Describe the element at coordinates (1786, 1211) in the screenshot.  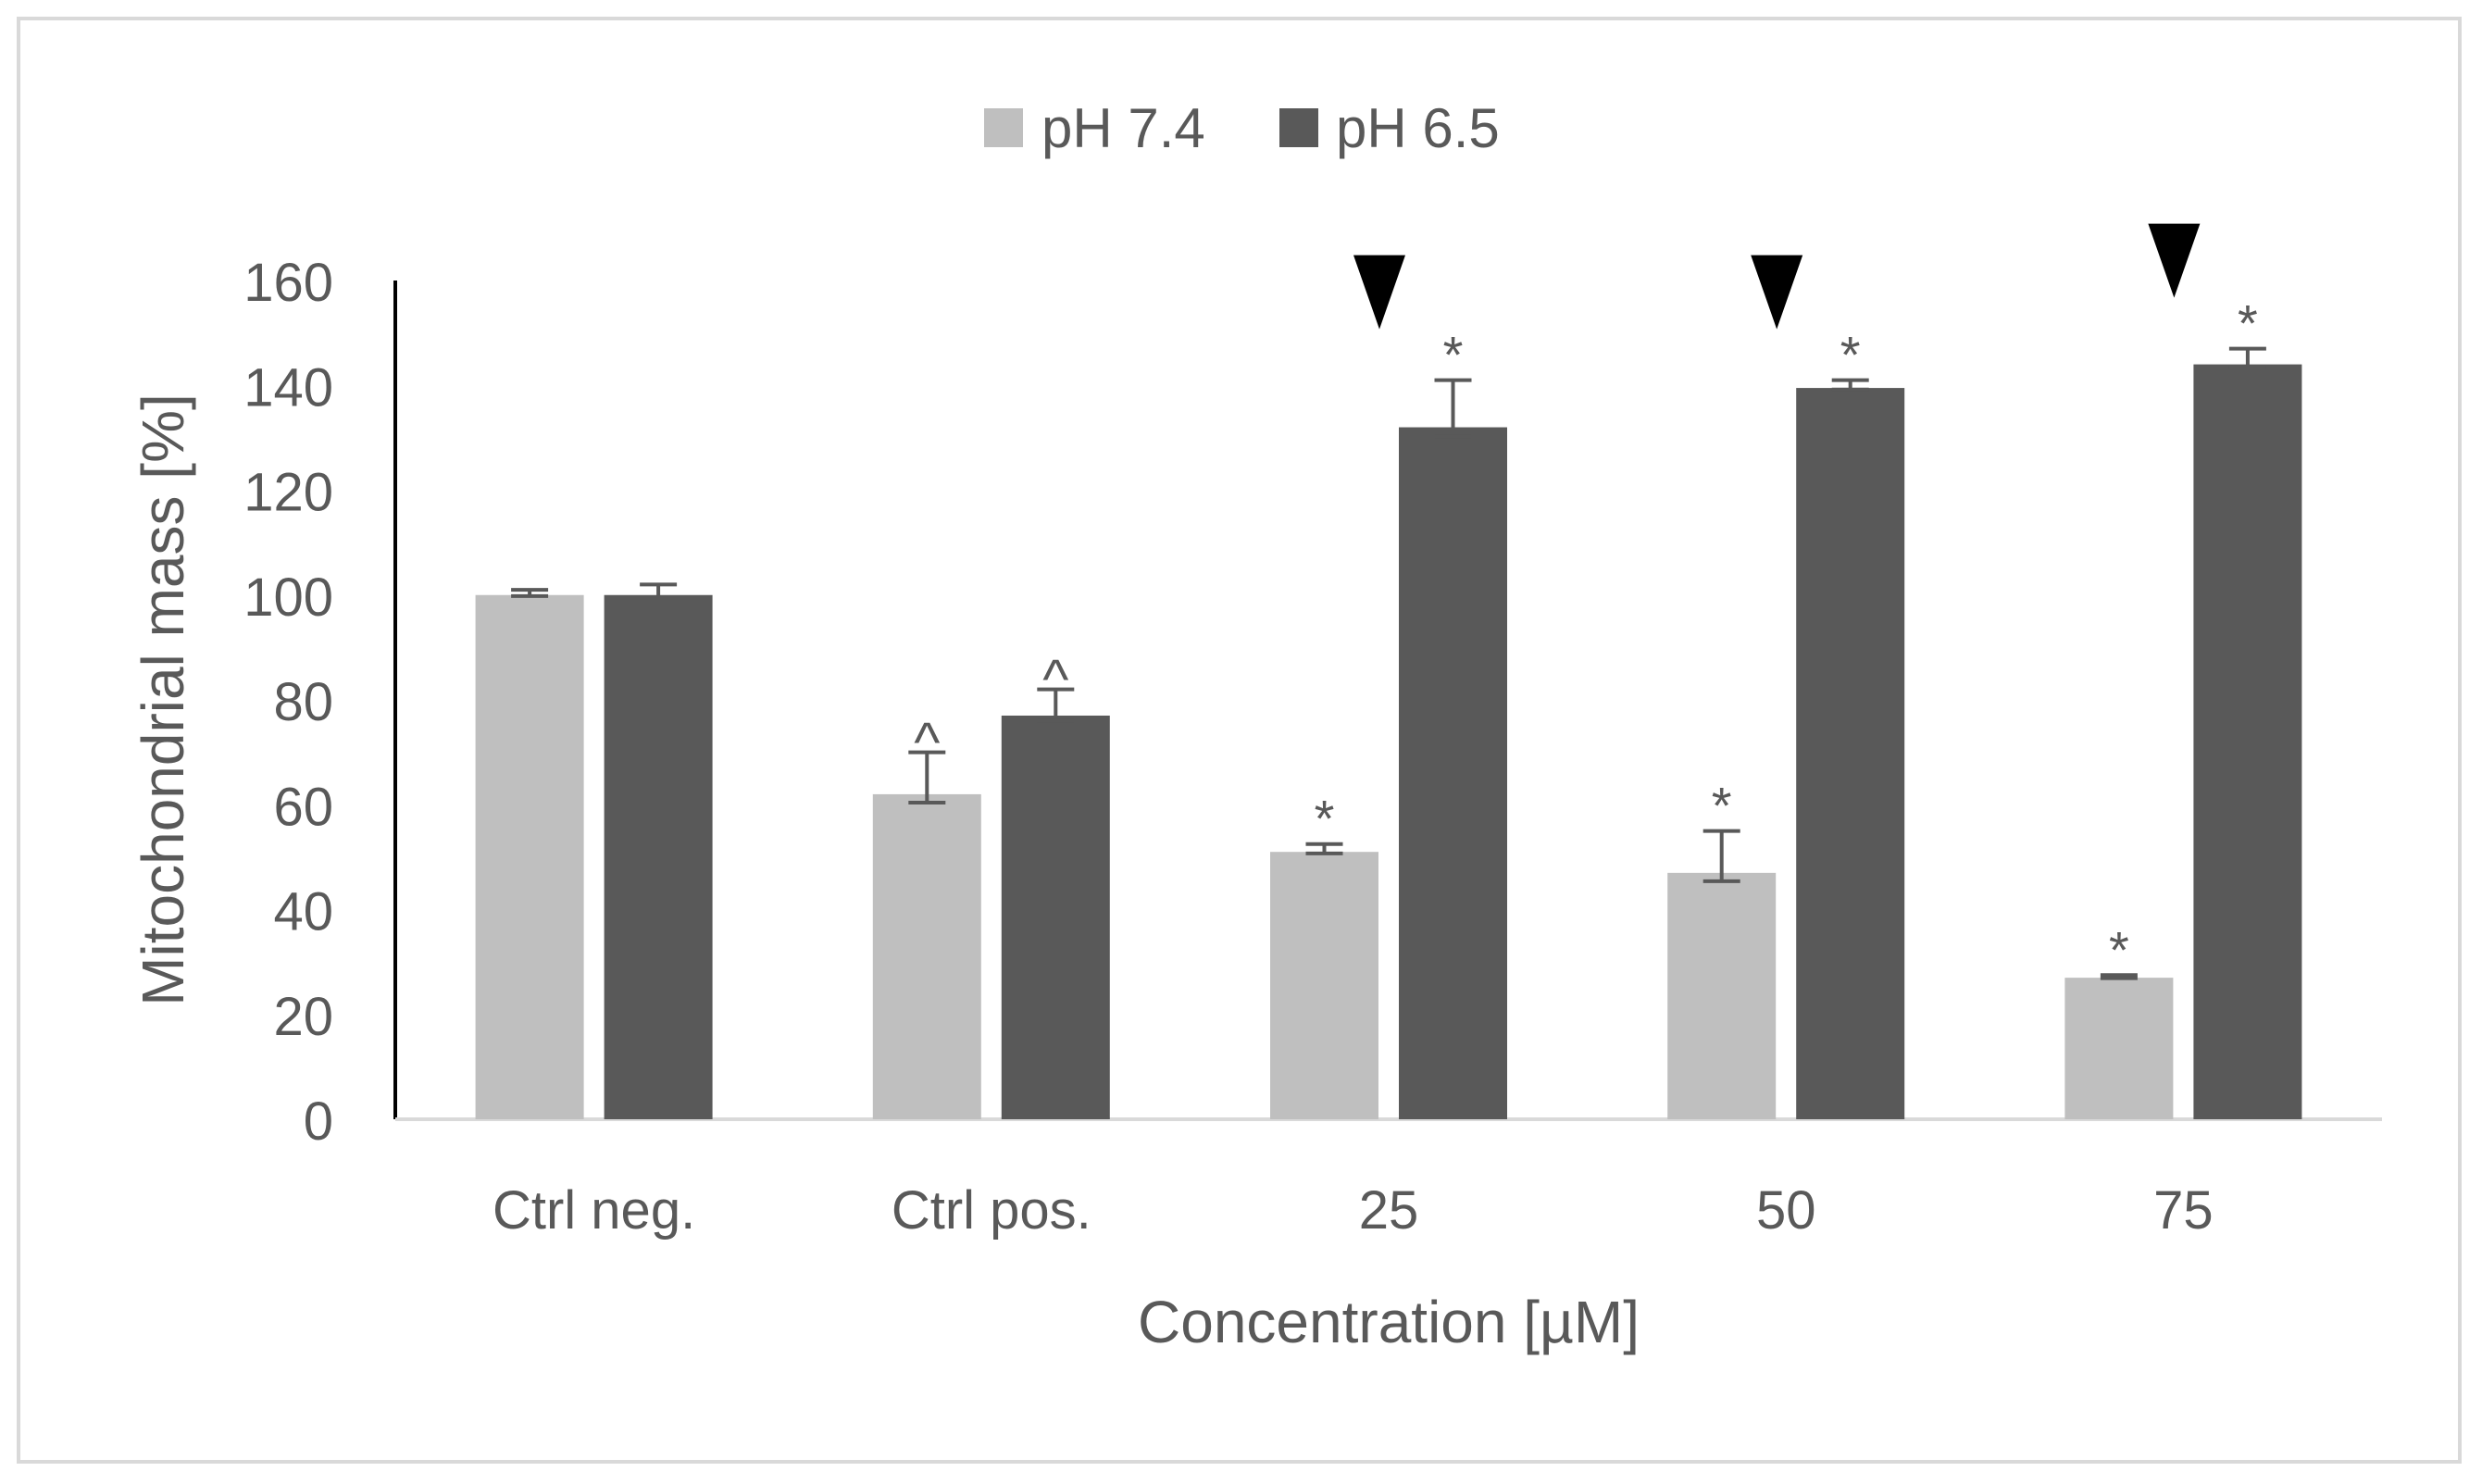
I see `x-tick-label: 50` at that location.